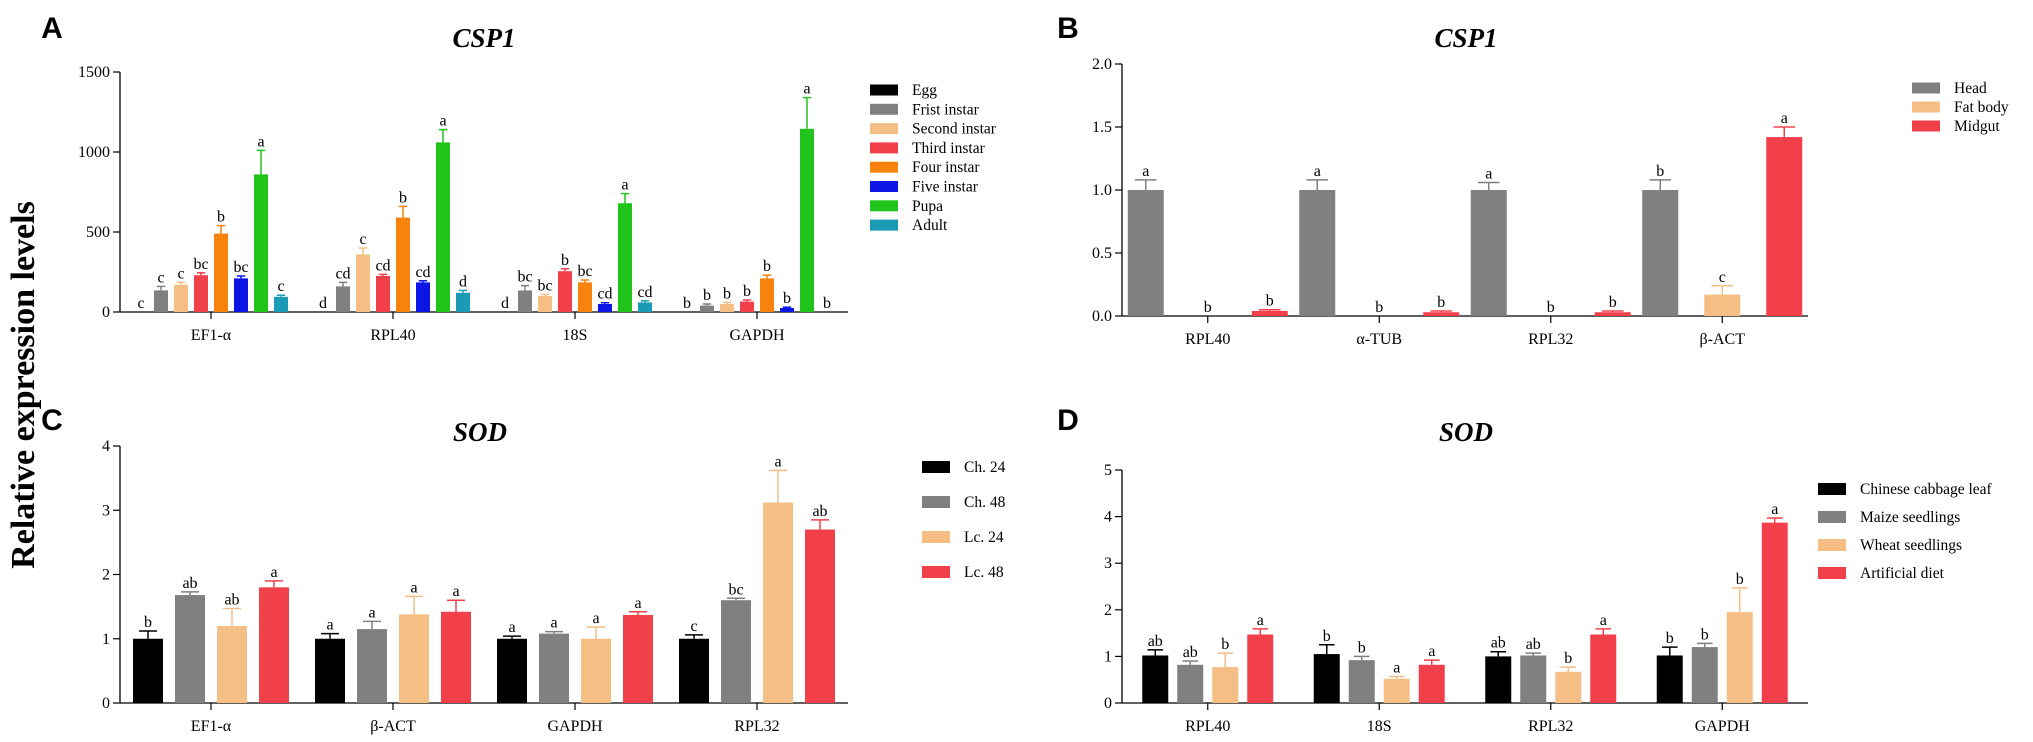  Describe the element at coordinates (23, 385) in the screenshot. I see `y-axis-label: Relative expression levels` at that location.